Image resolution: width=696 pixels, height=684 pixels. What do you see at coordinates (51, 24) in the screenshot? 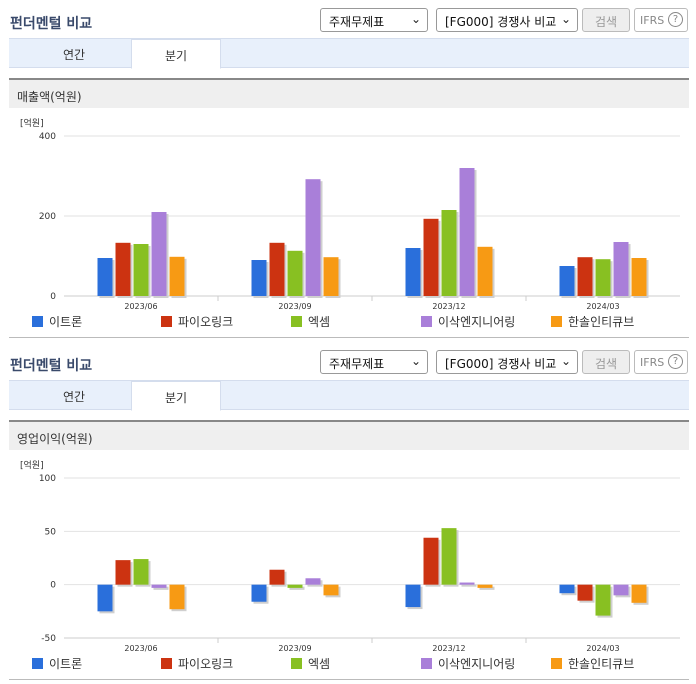
I see `panel-title: 펀더멘털 비교` at bounding box center [51, 24].